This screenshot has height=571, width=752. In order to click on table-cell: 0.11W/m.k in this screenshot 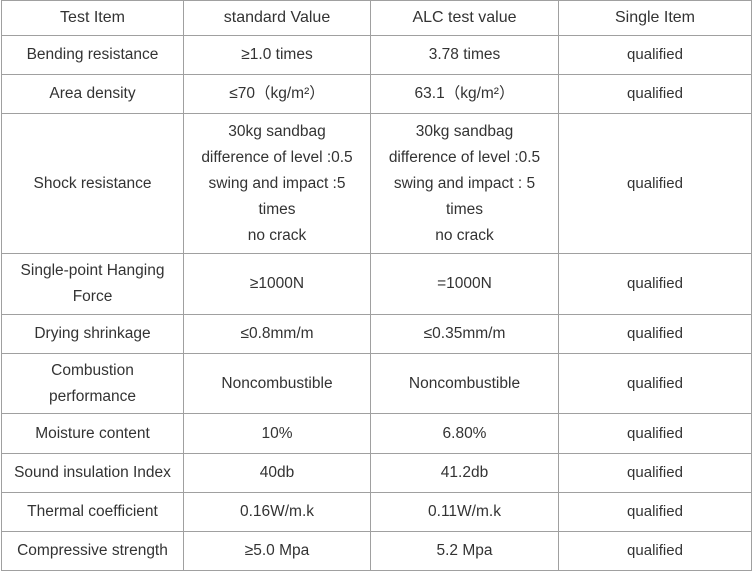, I will do `click(464, 512)`.